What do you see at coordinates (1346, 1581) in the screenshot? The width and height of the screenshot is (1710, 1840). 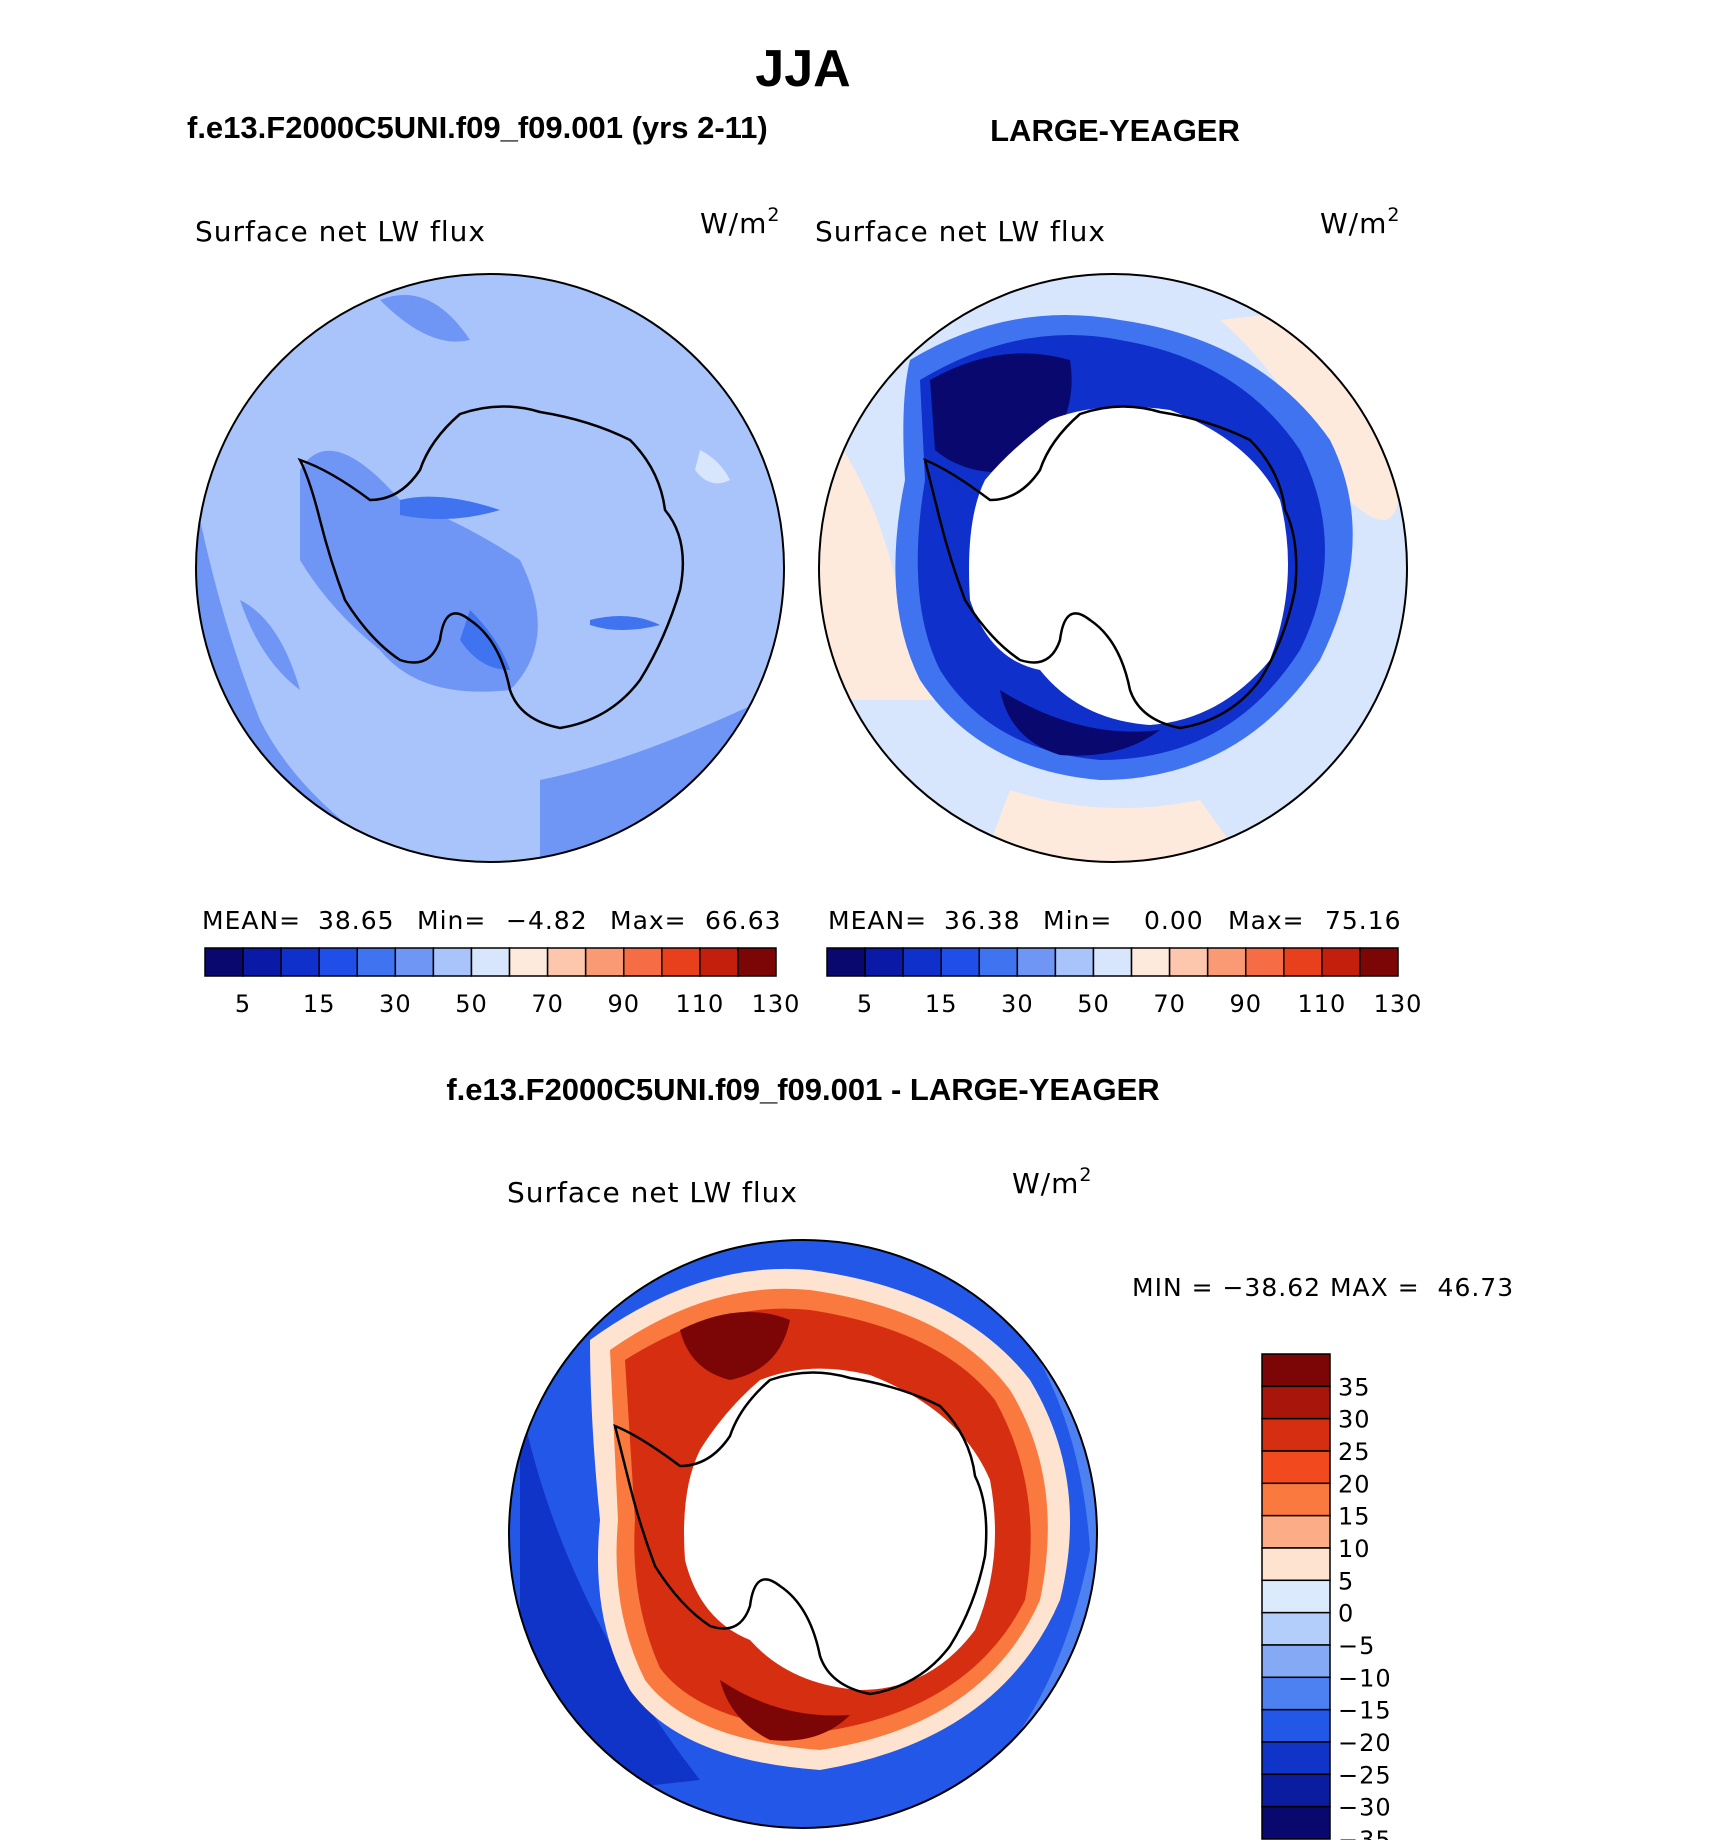 I see `diff-colorbar-tick-6: 5` at bounding box center [1346, 1581].